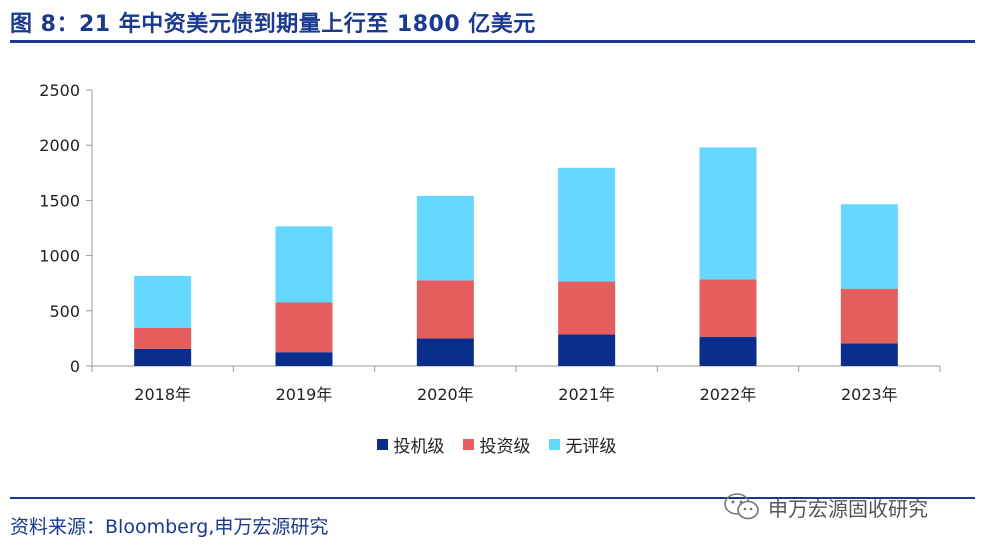 Image resolution: width=993 pixels, height=551 pixels. Describe the element at coordinates (419, 447) in the screenshot. I see `legend-label: 投机级` at that location.